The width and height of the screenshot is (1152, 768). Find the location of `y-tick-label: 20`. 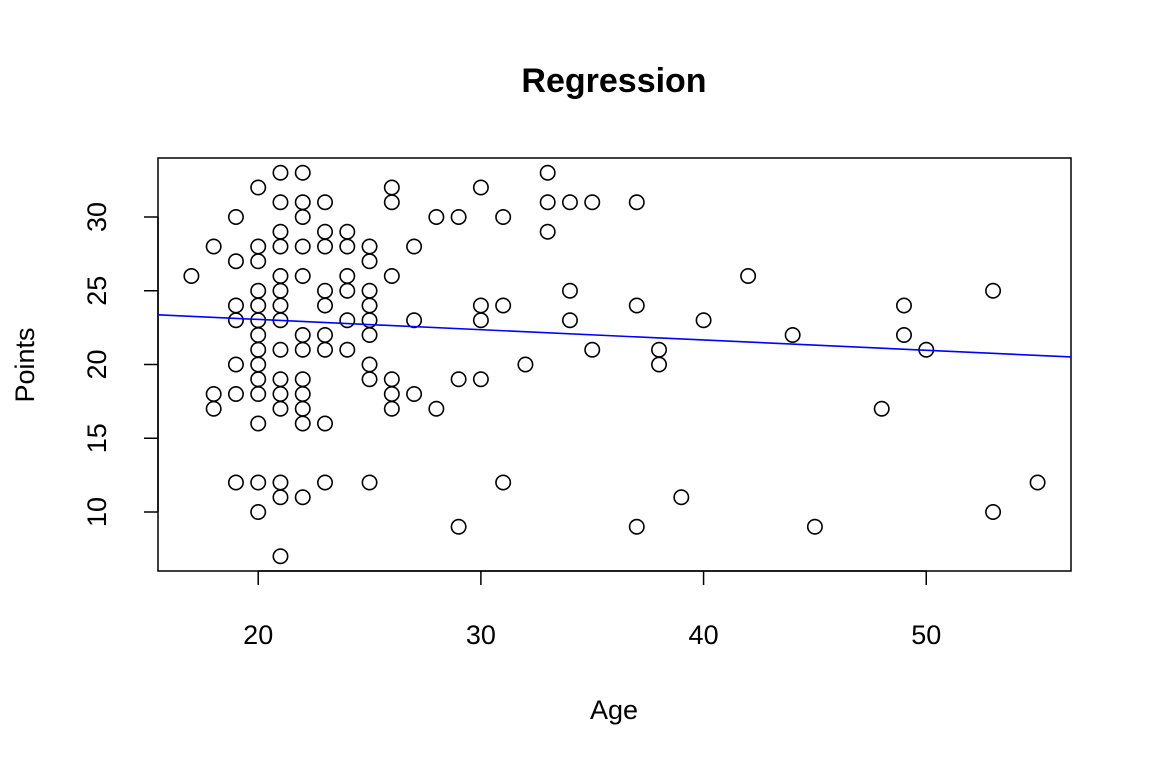

y-tick-label: 20 is located at coordinates (97, 364).